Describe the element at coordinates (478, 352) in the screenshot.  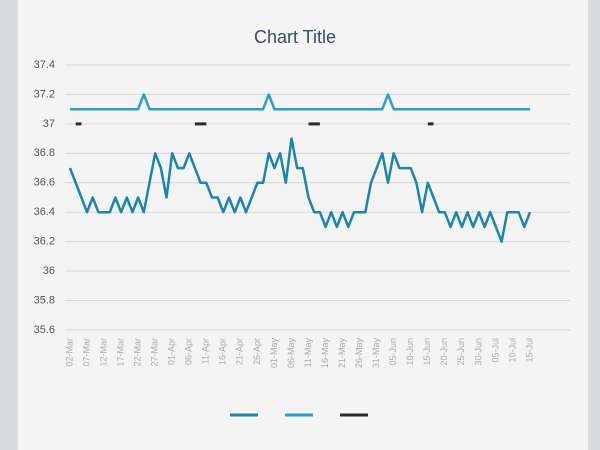
I see `x-tick-label: 30-Jun` at that location.